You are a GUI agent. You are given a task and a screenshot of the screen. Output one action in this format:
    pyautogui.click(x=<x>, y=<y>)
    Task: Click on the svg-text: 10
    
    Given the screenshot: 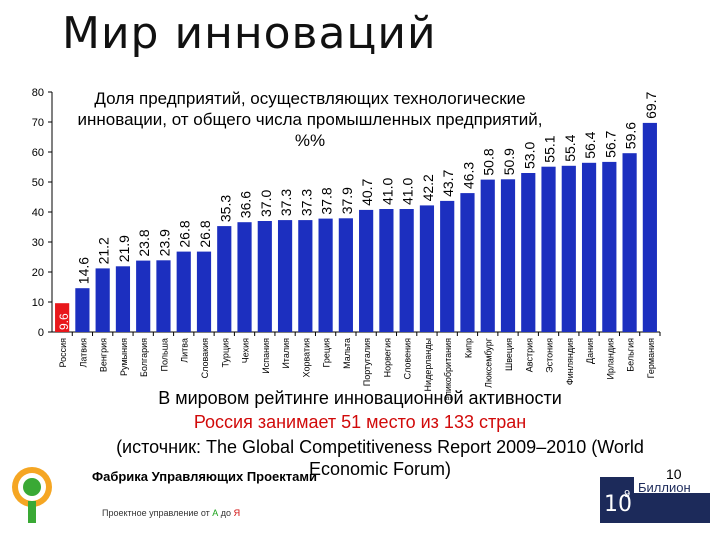 What is the action you would take?
    pyautogui.click(x=618, y=504)
    